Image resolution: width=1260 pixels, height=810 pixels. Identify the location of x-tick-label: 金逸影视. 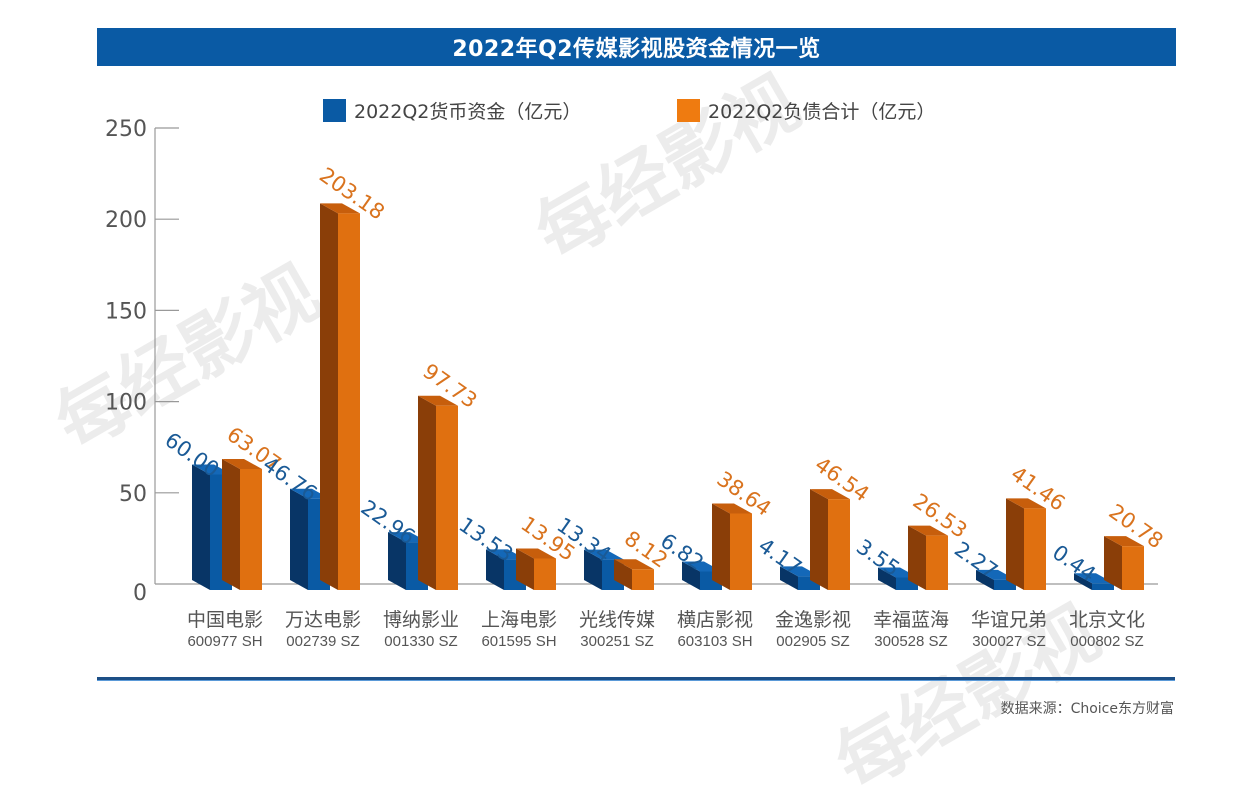
(813, 620).